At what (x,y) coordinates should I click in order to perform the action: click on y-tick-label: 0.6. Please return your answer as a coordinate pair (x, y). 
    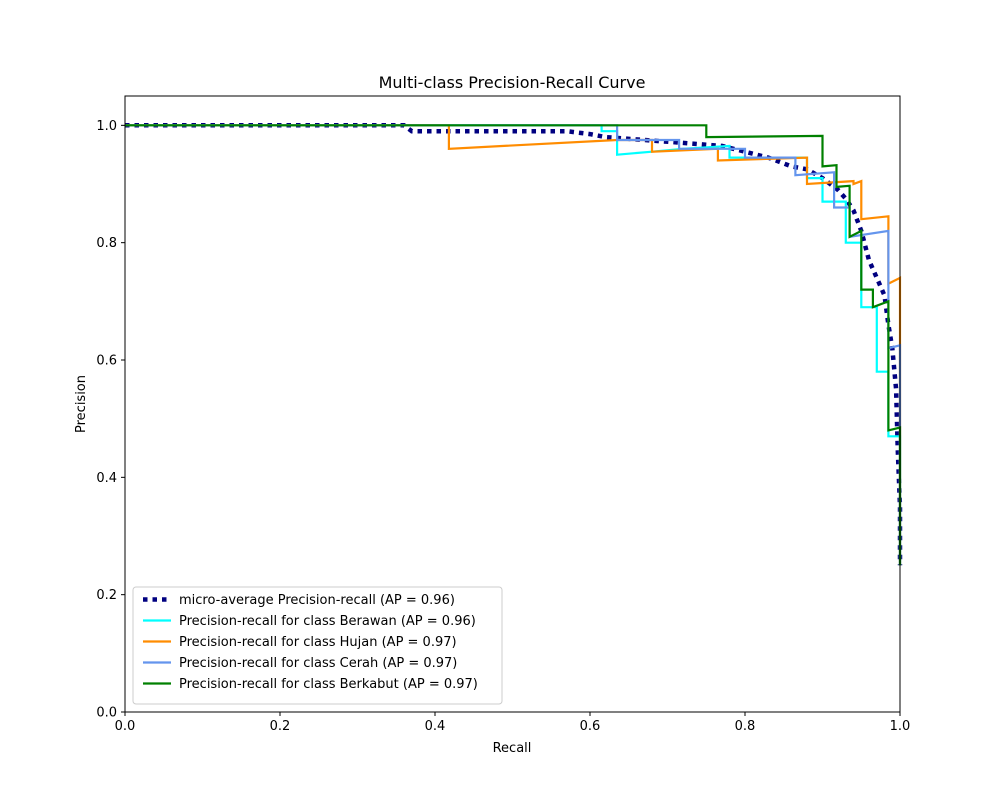
    Looking at the image, I should click on (106, 361).